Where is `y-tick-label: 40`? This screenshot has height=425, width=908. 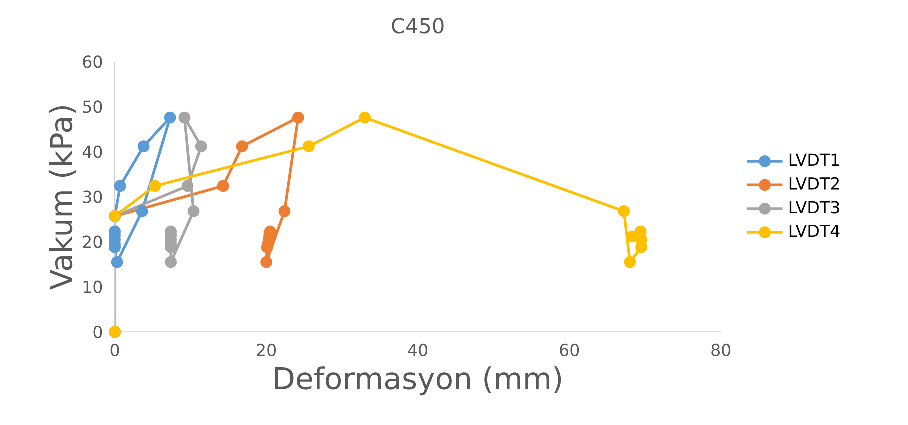 y-tick-label: 40 is located at coordinates (92, 152).